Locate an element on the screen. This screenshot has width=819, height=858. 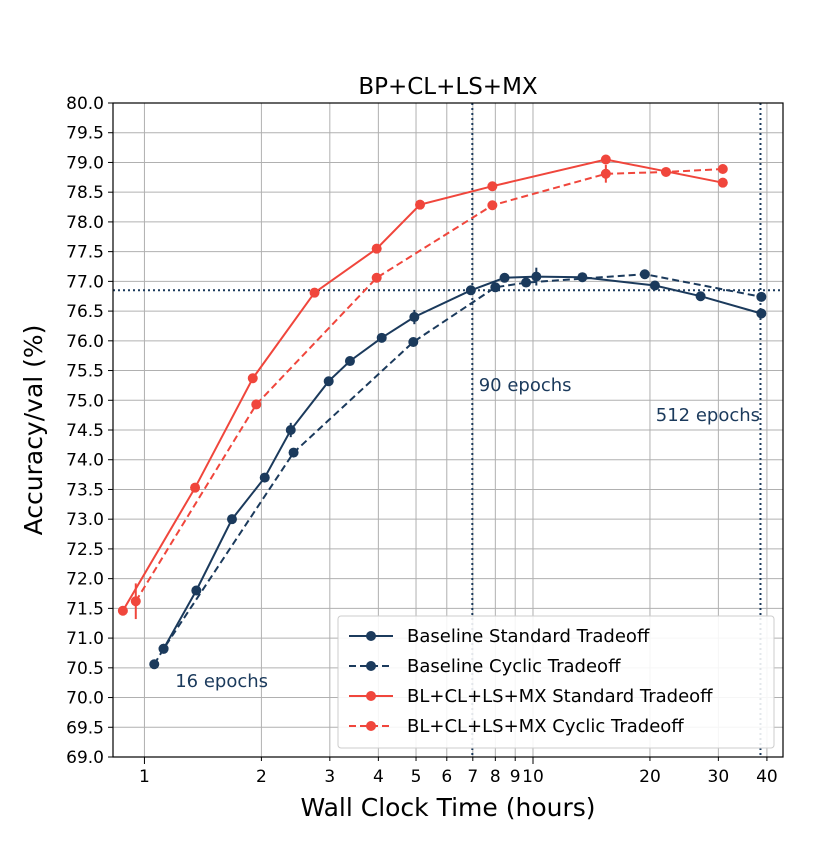
legend-item-1: Baseline Standard Tradeoff is located at coordinates (499, 636).